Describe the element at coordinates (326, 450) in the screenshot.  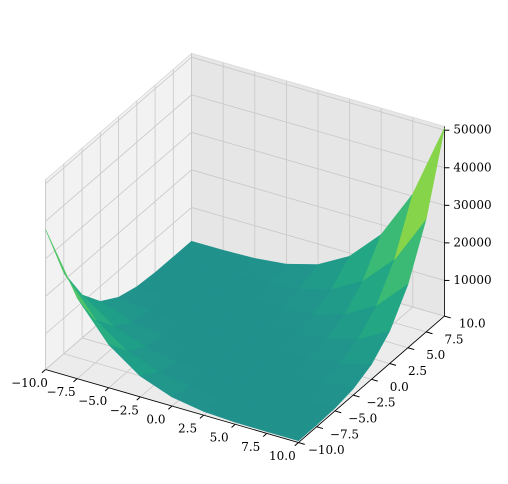
I see `y-tick-label: −10.0` at that location.